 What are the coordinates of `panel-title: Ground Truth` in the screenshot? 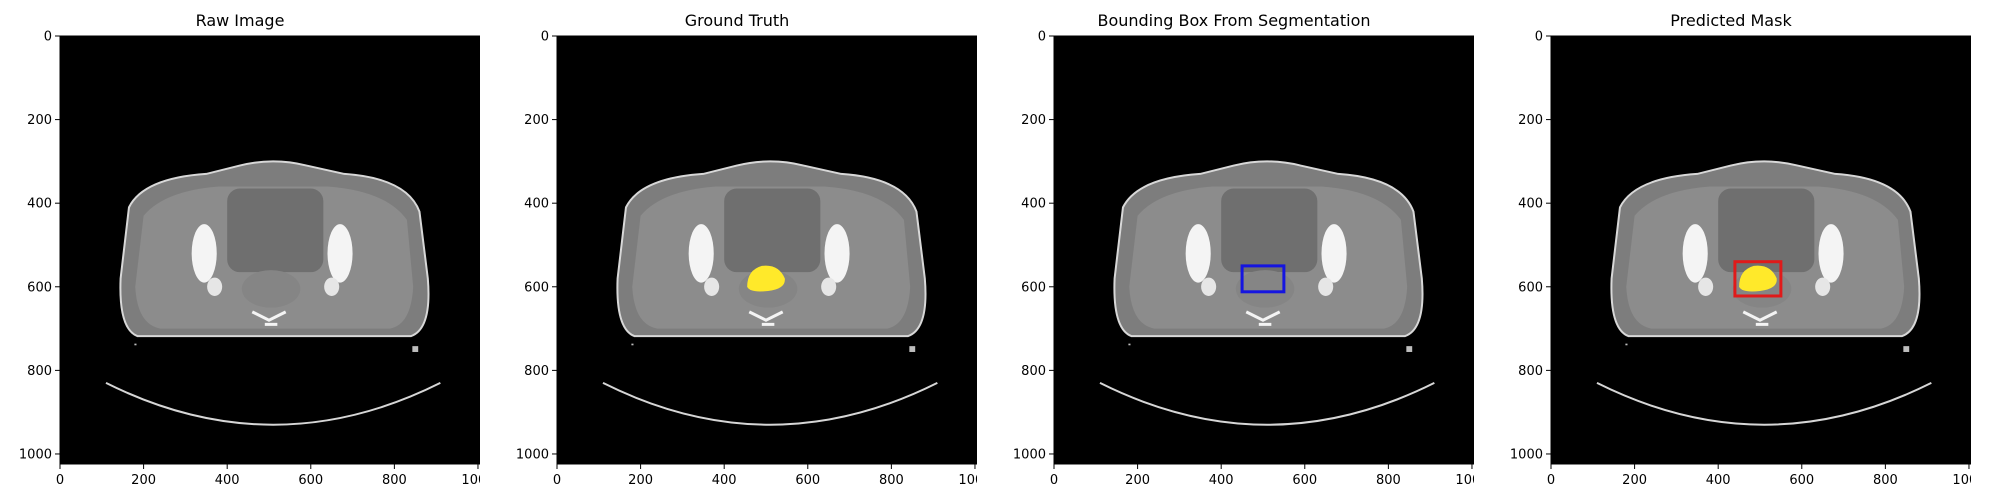 It's located at (737, 20).